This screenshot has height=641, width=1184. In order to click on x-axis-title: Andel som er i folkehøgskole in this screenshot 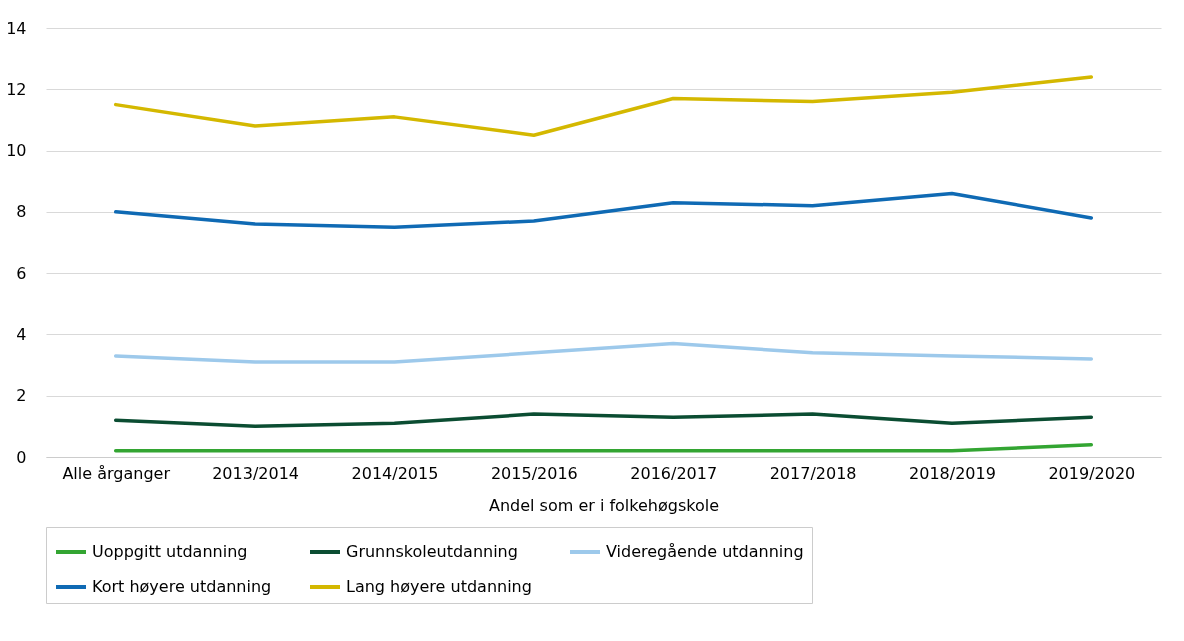, I will do `click(604, 505)`.